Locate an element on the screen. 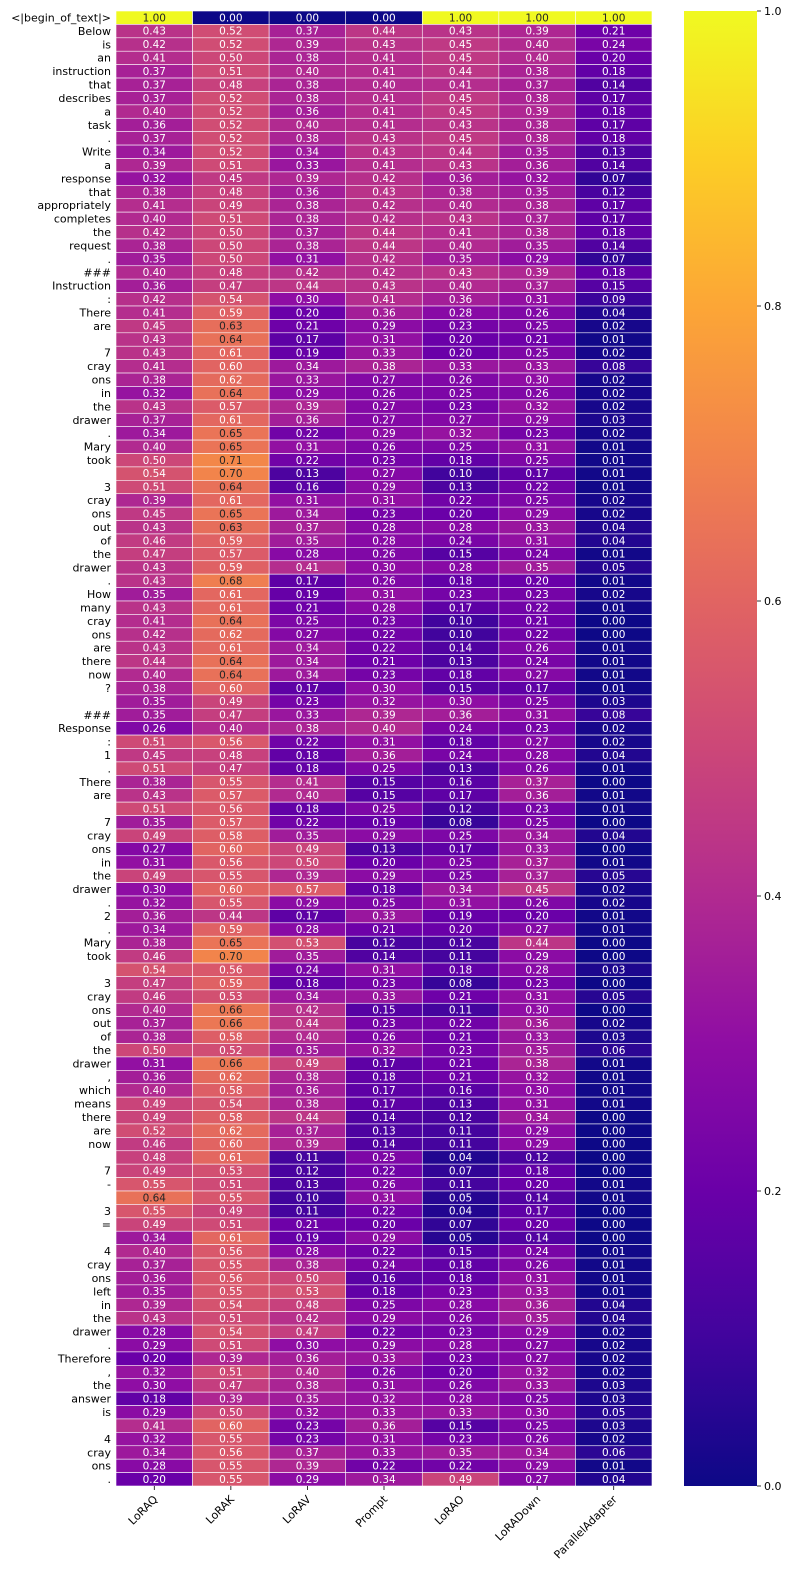 This screenshot has height=1574, width=793. cell-value-label: 0.32 is located at coordinates (383, 702).